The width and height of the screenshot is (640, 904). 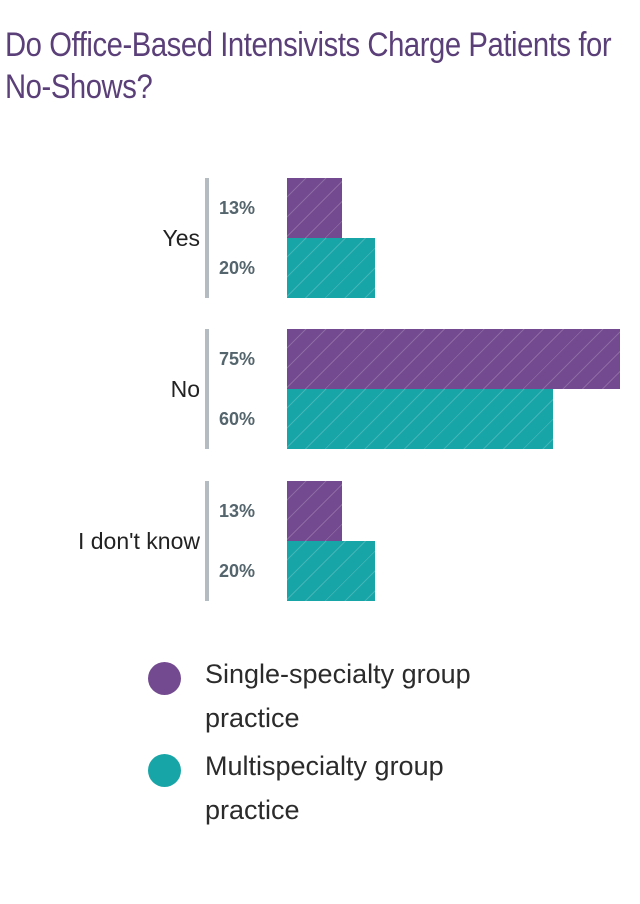 I want to click on legend-item-single: Single-specialty group practice, so click(x=358, y=696).